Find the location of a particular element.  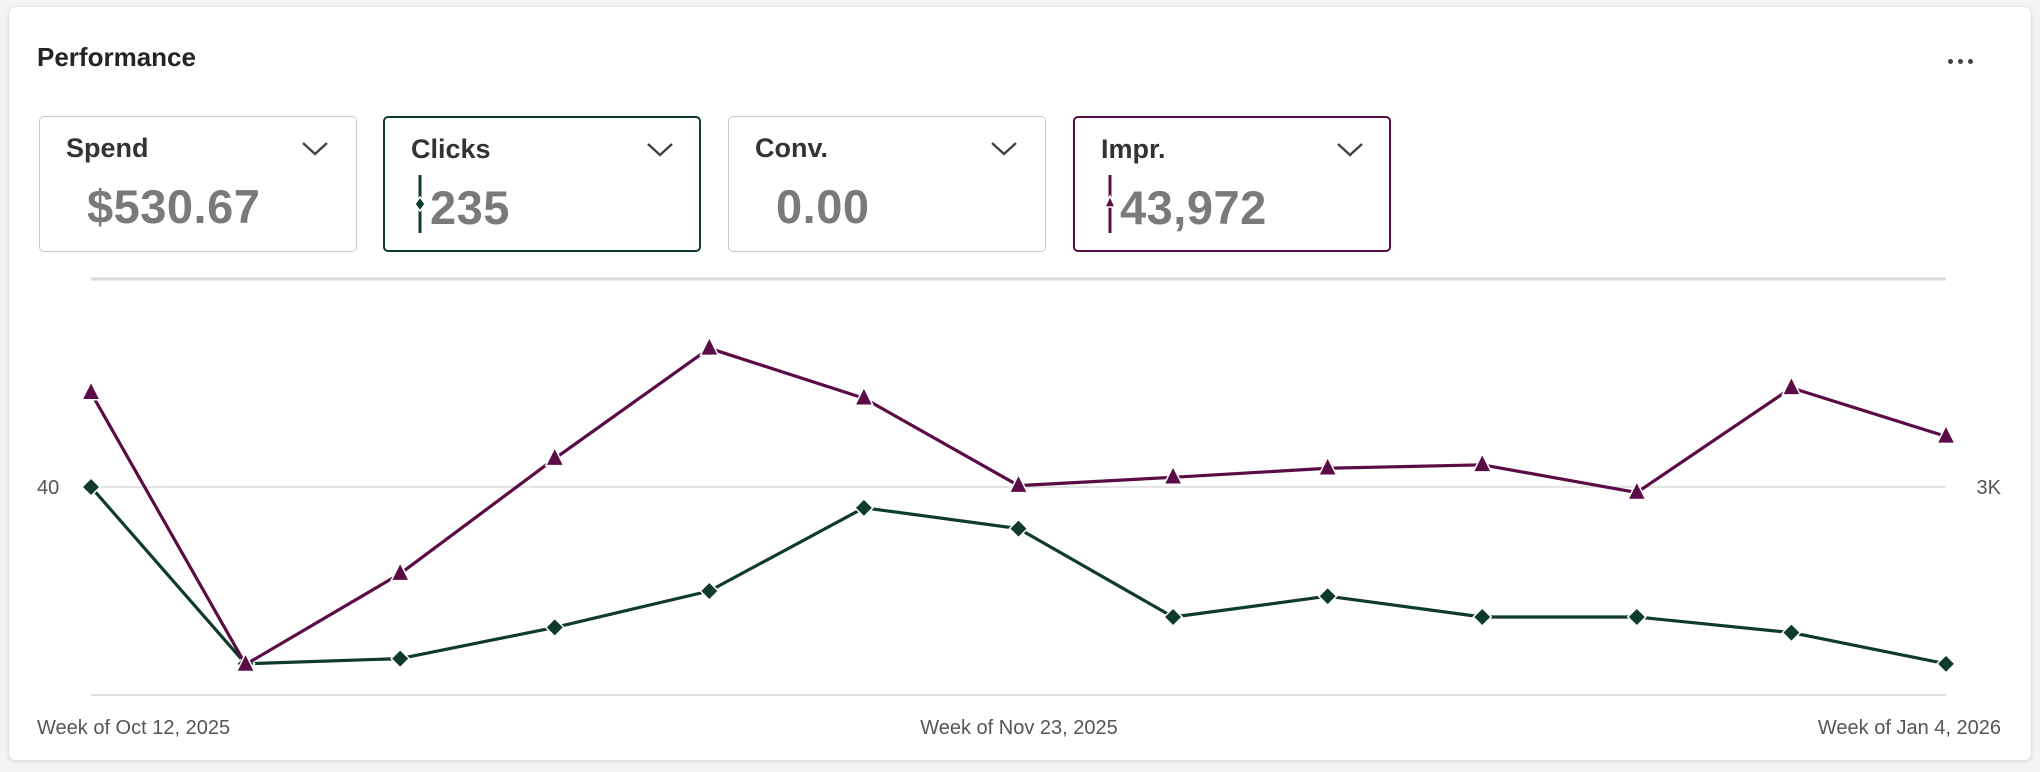

metric-label: Clicks is located at coordinates (451, 149).